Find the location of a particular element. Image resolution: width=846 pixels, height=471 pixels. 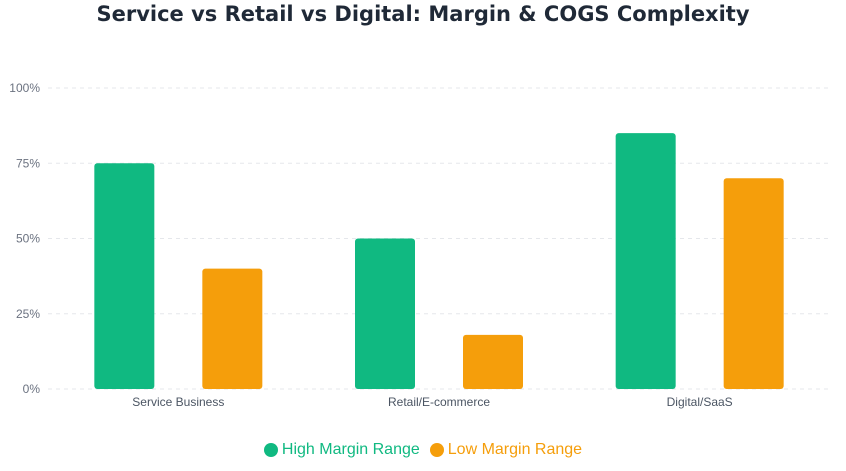

y-axis: 0% 25% 50% 75% 100% is located at coordinates (24, 238).